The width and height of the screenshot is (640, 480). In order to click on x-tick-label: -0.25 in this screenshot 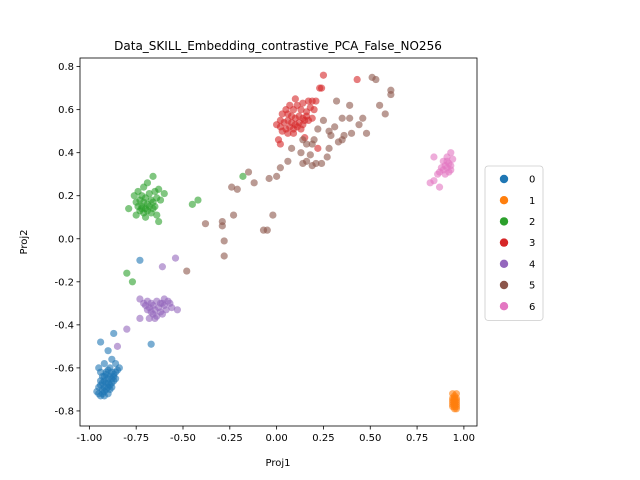, I will do `click(230, 438)`.